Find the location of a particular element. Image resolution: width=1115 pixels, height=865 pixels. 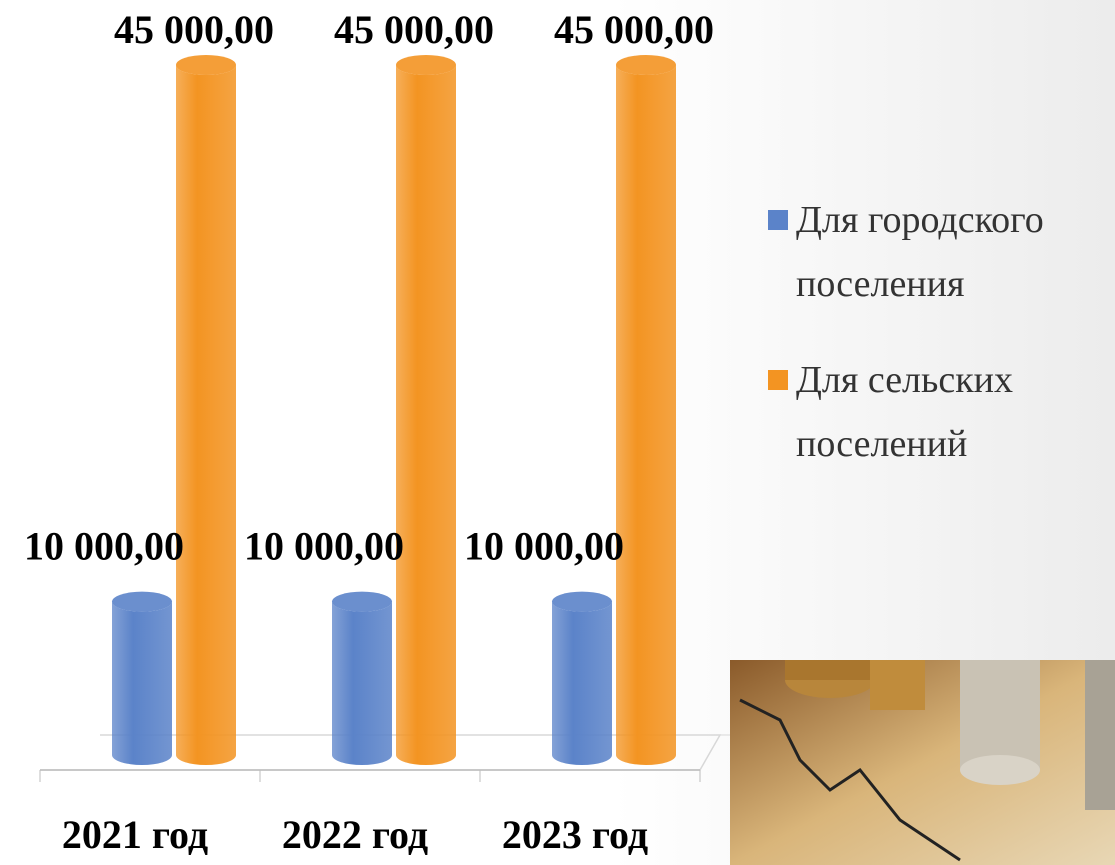

legend-item: Для городского поселения is located at coordinates (940, 256).